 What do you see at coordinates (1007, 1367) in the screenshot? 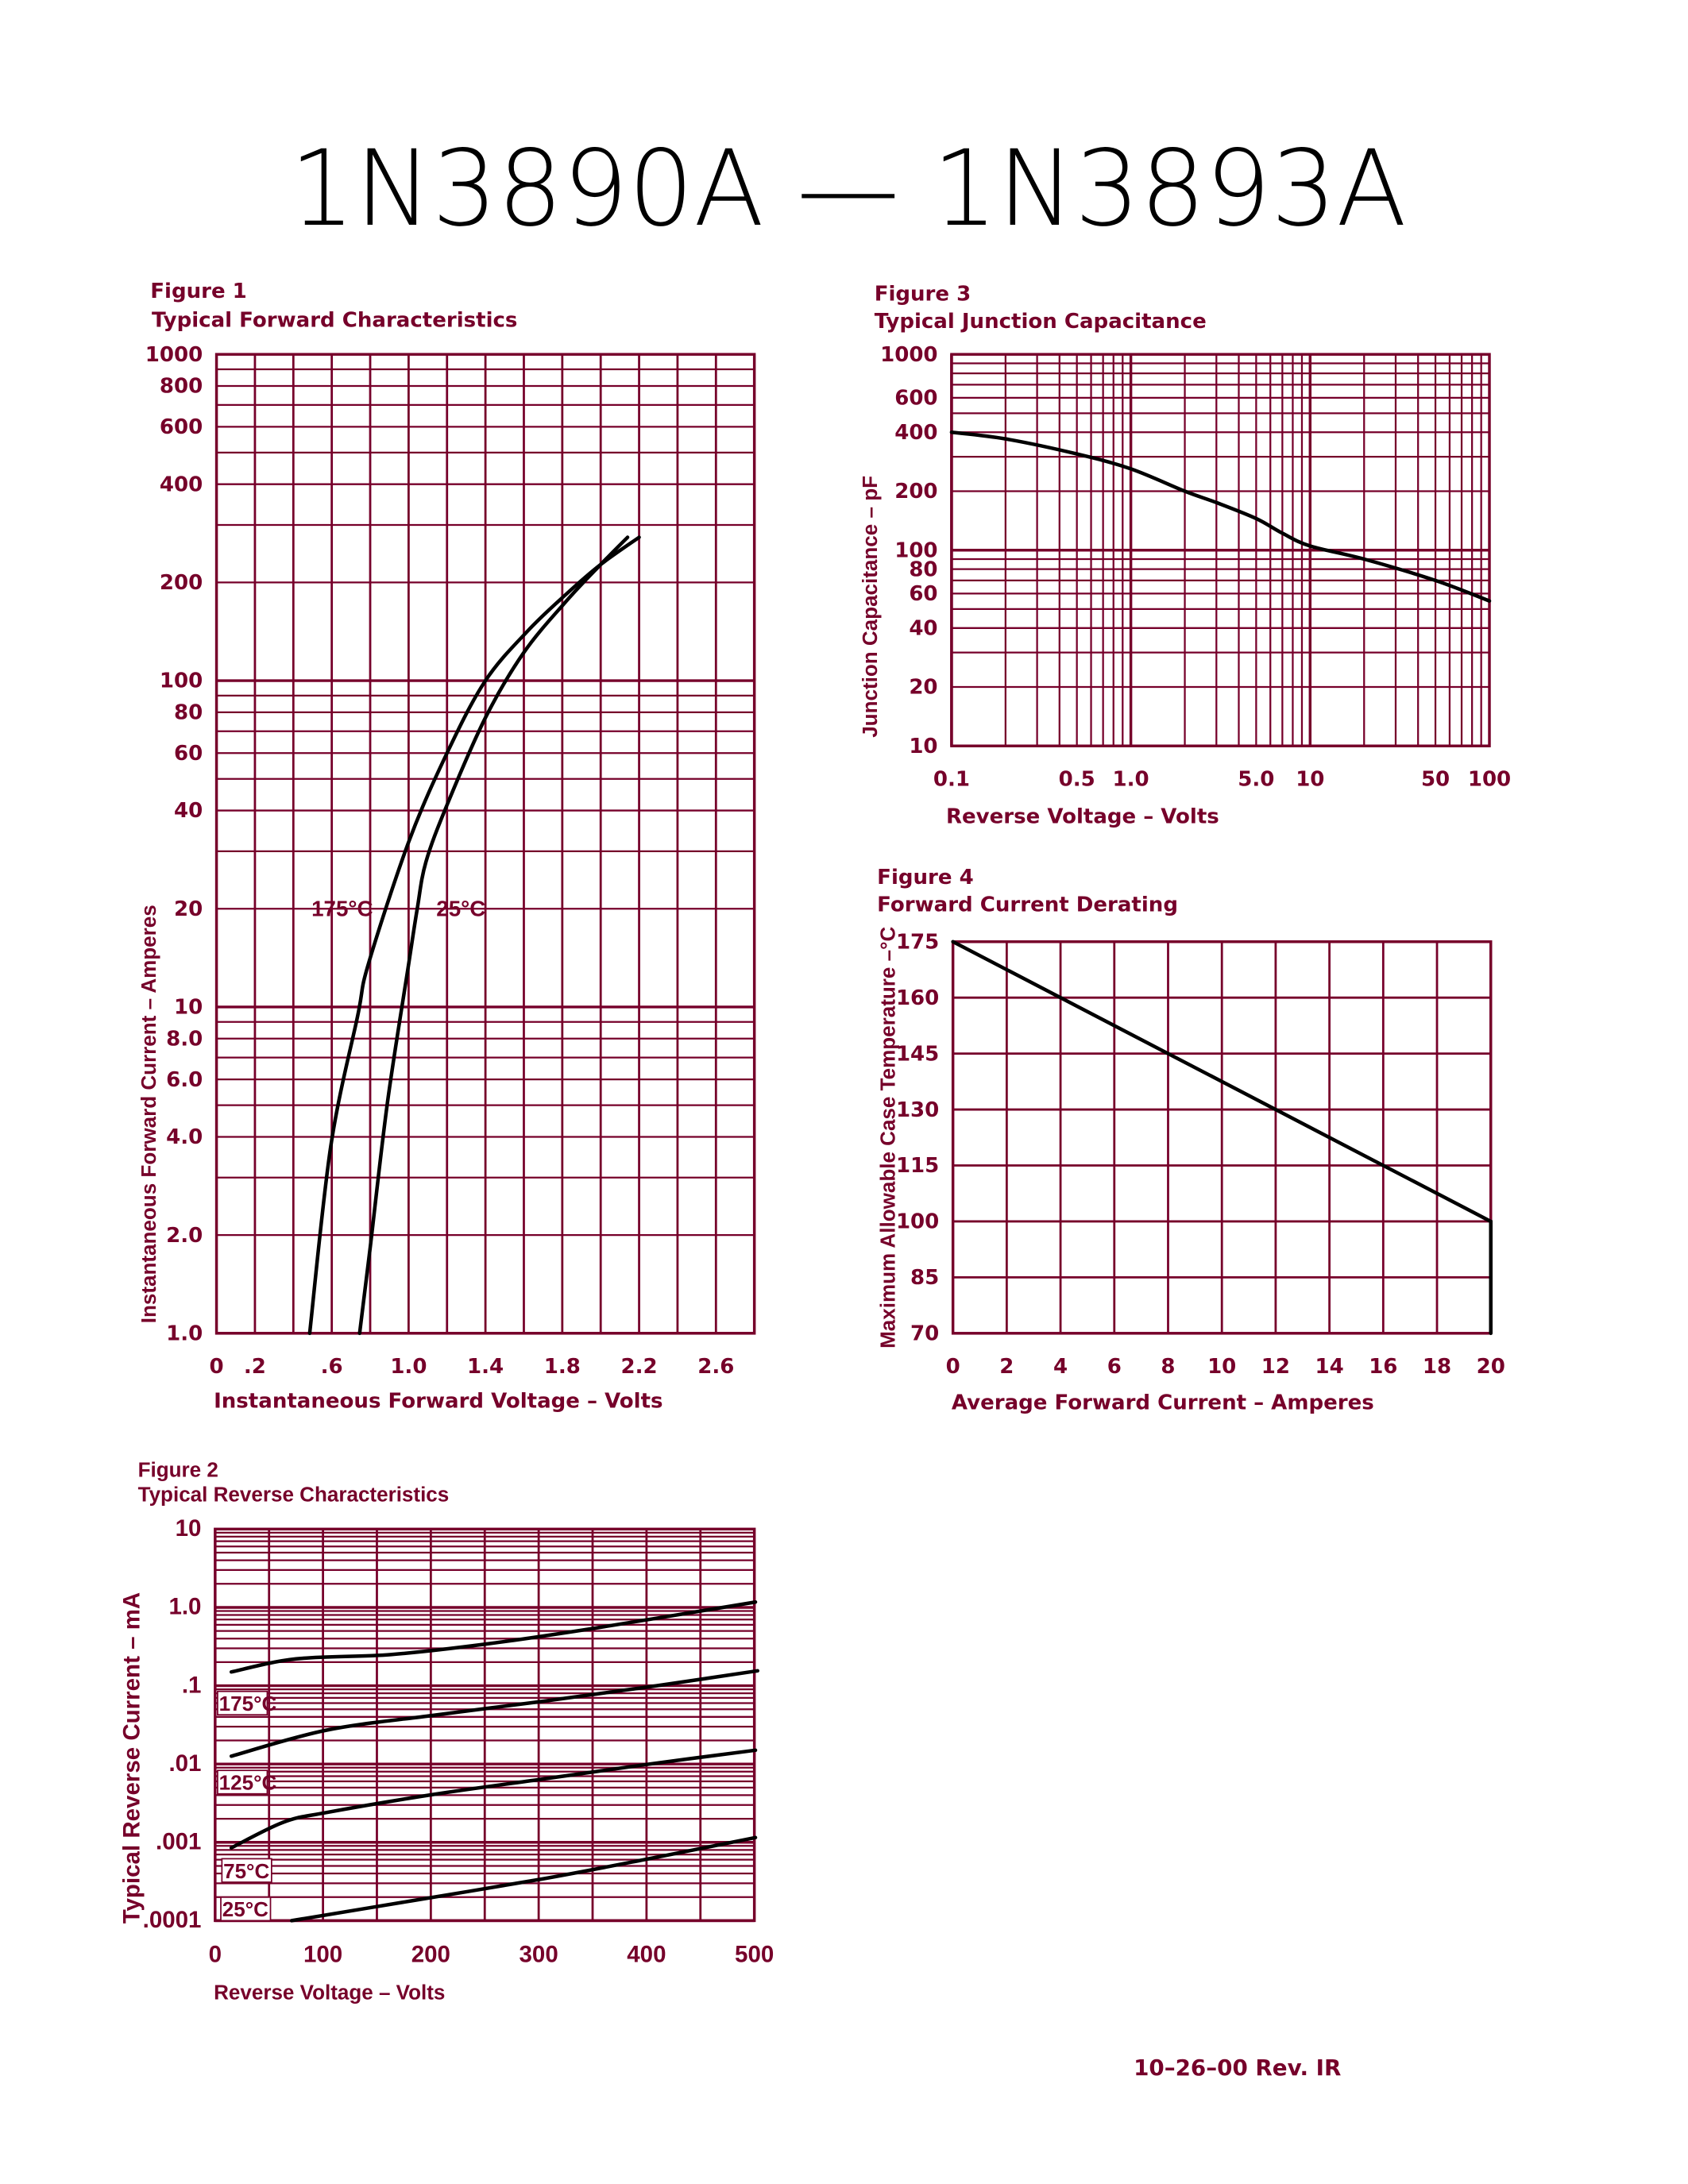
I see `x-tick-label: 2` at bounding box center [1007, 1367].